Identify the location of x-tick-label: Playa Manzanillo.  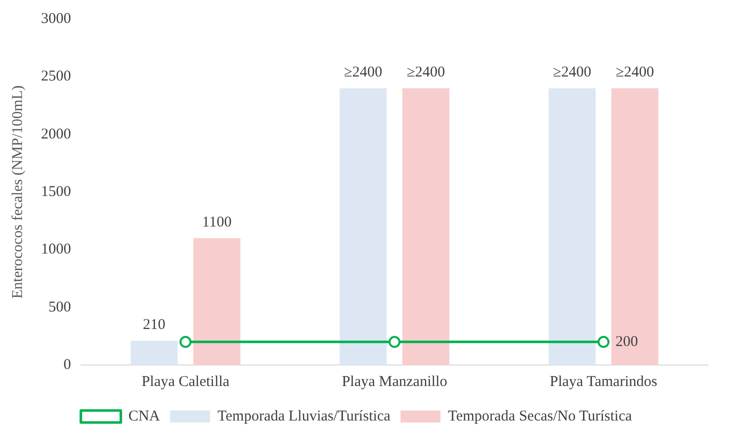
(395, 382).